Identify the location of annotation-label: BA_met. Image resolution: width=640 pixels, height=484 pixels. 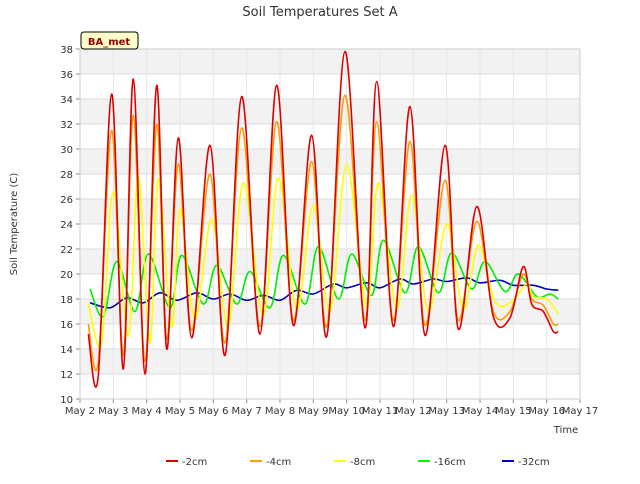
(109, 42).